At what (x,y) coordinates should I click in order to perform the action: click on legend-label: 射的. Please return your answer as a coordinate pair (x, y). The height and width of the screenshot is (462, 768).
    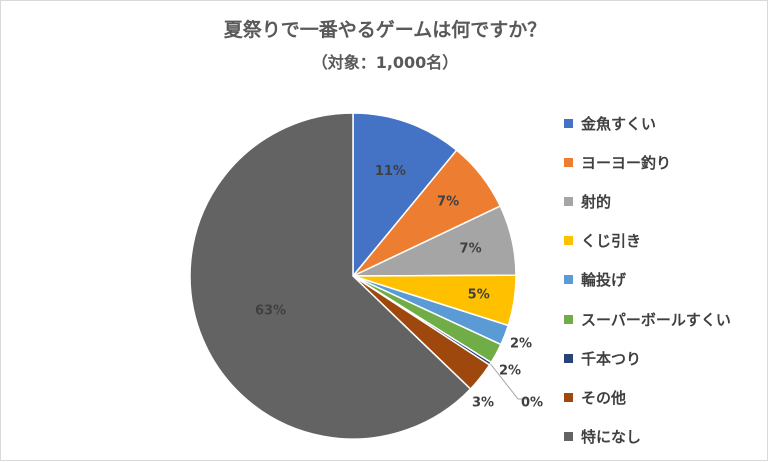
    Looking at the image, I should click on (596, 202).